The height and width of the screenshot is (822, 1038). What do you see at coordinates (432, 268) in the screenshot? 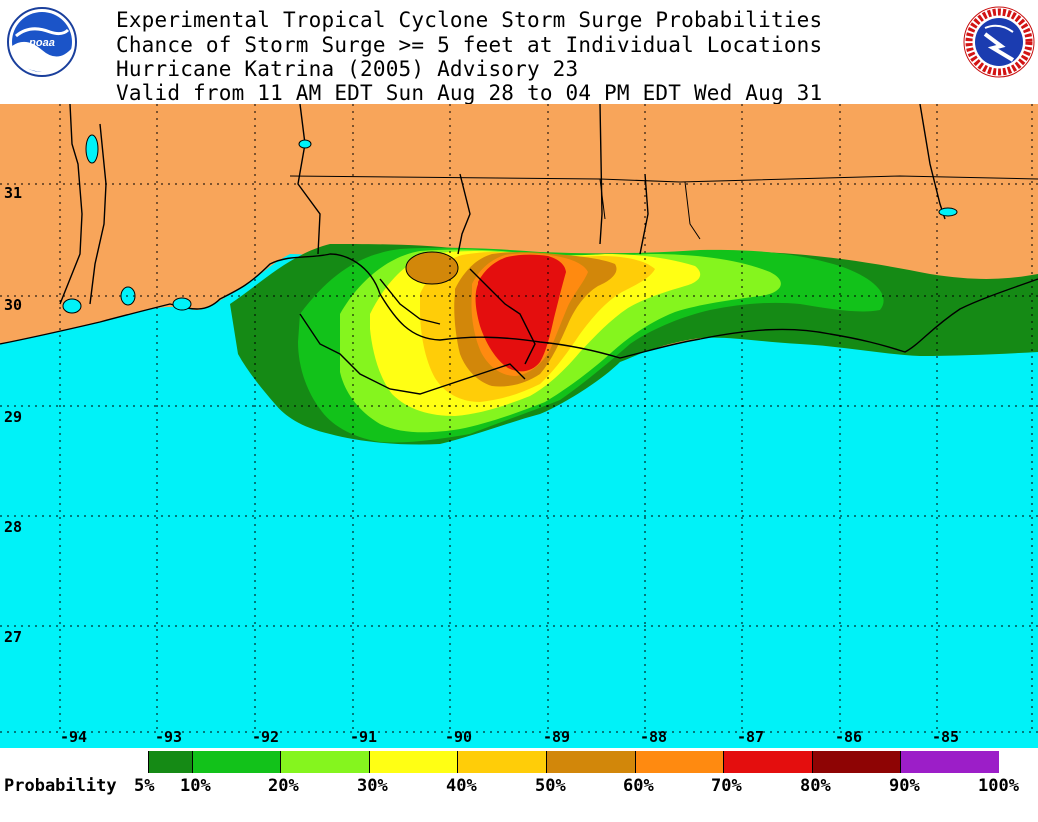
I see `lake-pontchartrain` at bounding box center [432, 268].